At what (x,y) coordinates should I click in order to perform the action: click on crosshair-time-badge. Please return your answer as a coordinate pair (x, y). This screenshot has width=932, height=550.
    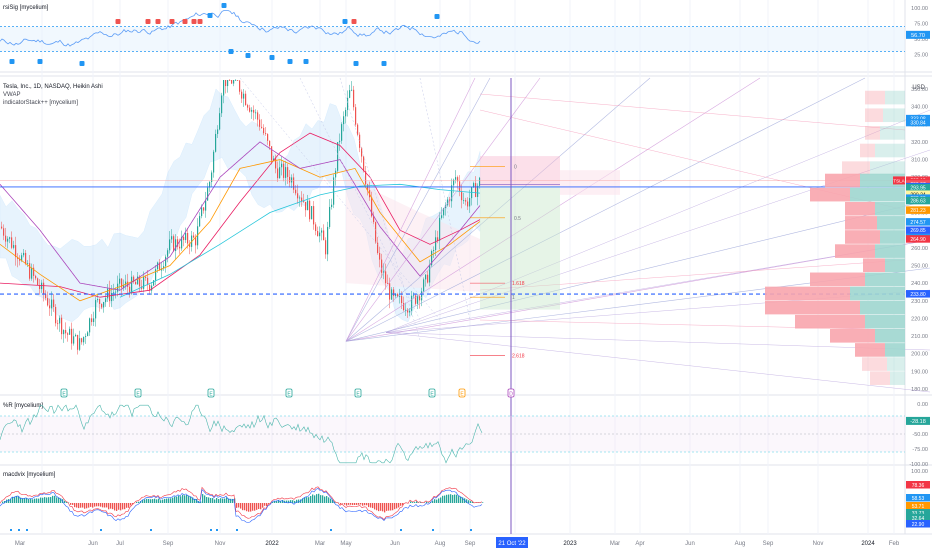
    Looking at the image, I should click on (512, 542).